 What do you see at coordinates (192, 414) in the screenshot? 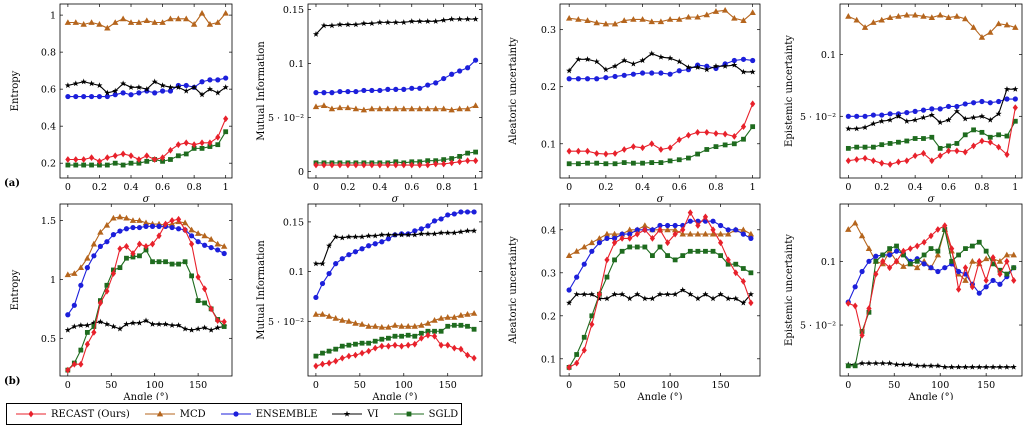
I see `legend-label: MCD` at bounding box center [192, 414].